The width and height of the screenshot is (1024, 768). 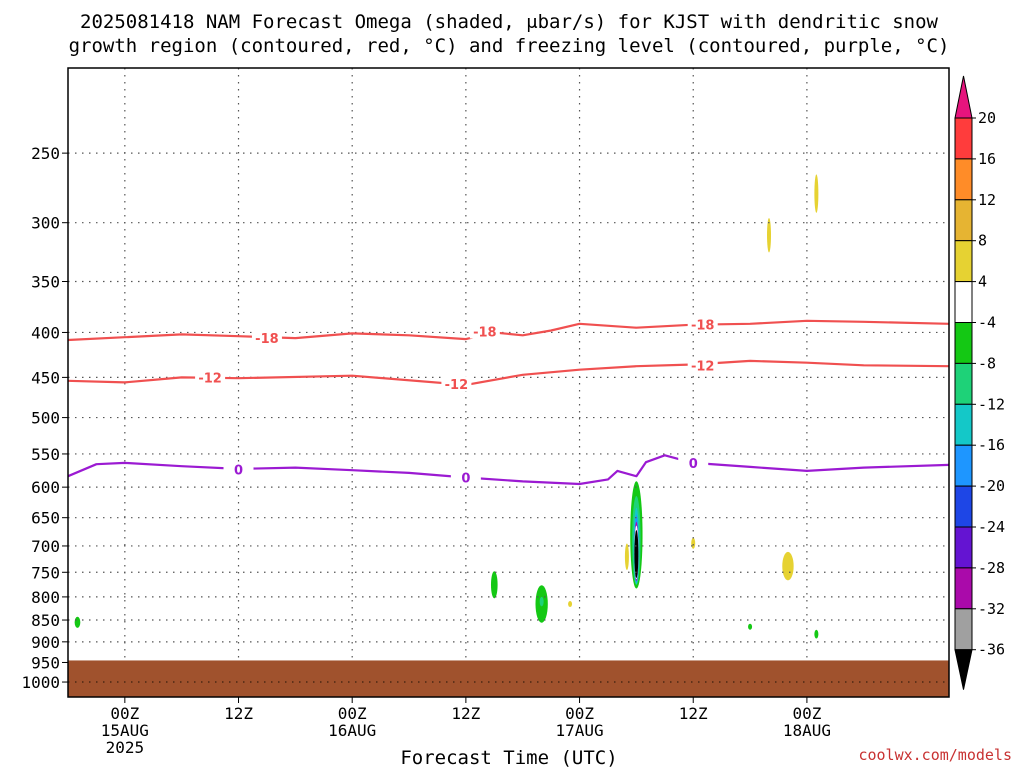 What do you see at coordinates (508, 757) in the screenshot?
I see `x-axis-label: Forecast Time (UTC)` at bounding box center [508, 757].